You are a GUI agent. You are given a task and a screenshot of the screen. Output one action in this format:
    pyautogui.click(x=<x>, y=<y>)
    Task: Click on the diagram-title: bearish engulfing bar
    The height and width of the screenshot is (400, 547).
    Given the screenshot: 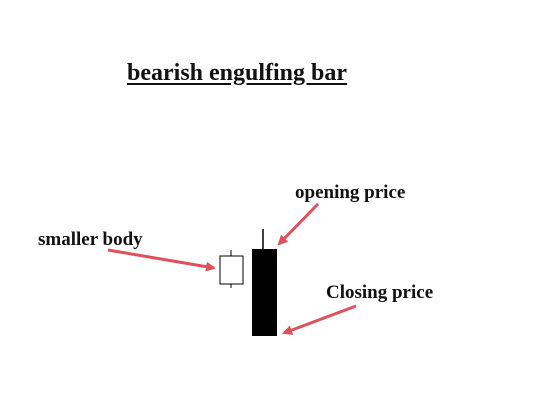 What is the action you would take?
    pyautogui.click(x=237, y=73)
    